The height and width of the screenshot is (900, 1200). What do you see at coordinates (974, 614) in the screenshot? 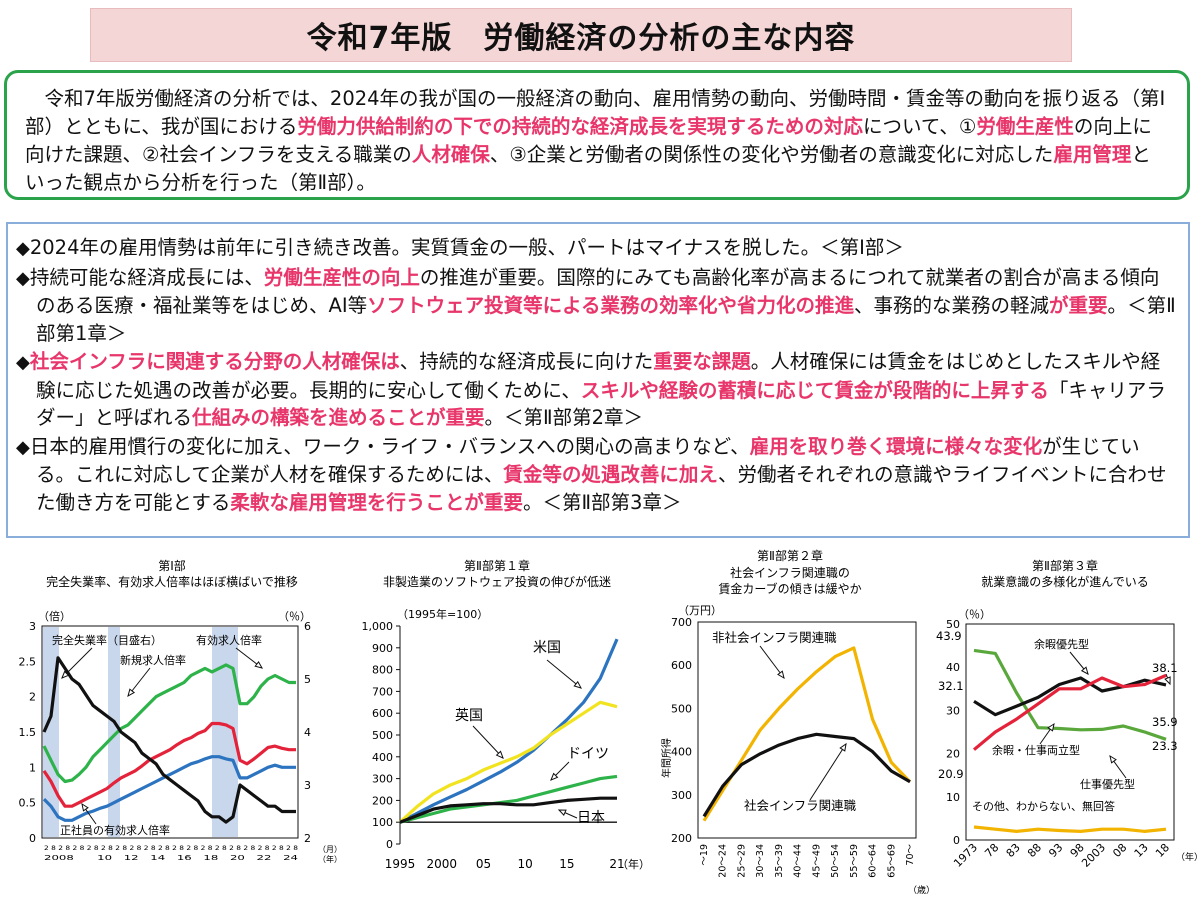
I see `chart-4-unit: （％）` at bounding box center [974, 614].